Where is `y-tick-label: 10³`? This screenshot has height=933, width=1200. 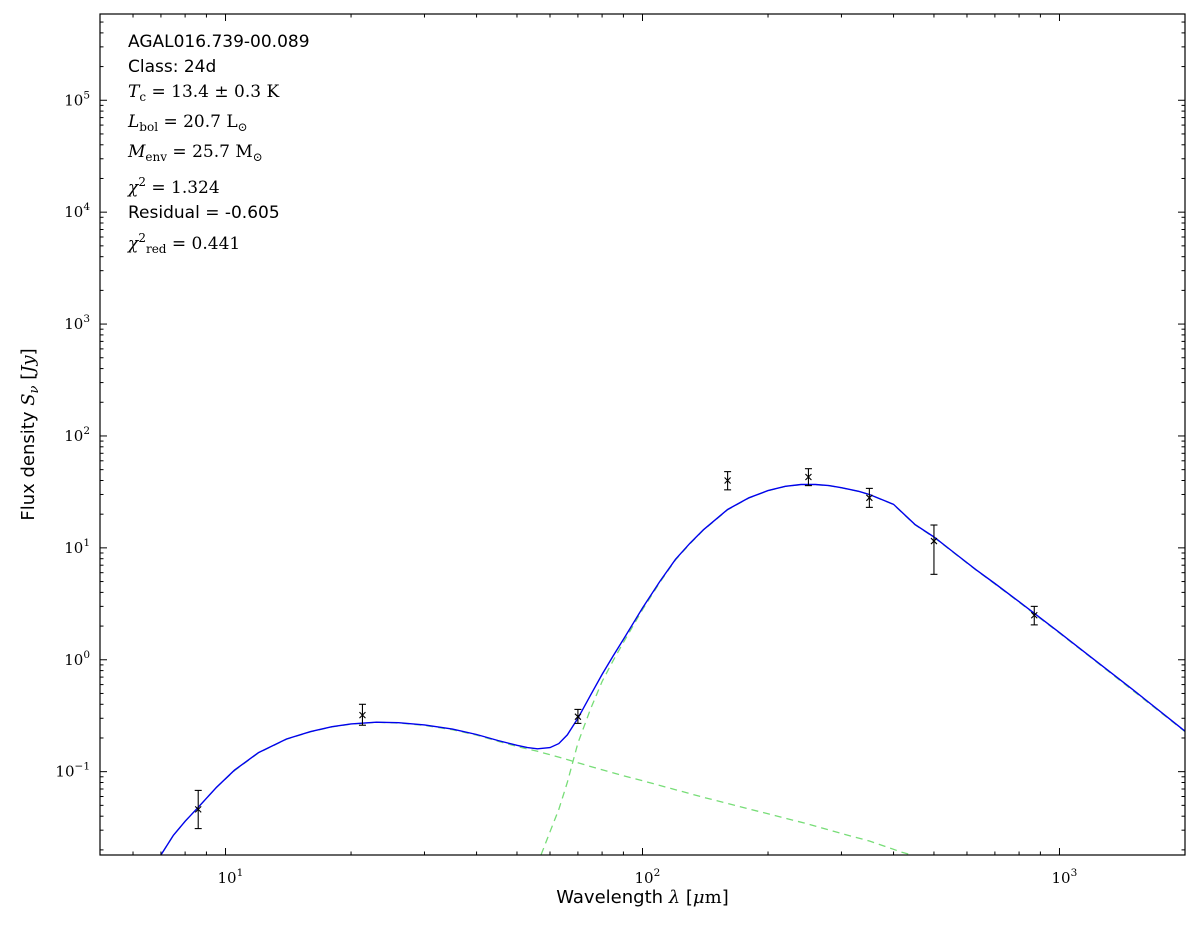 y-tick-label: 10³ is located at coordinates (77, 323).